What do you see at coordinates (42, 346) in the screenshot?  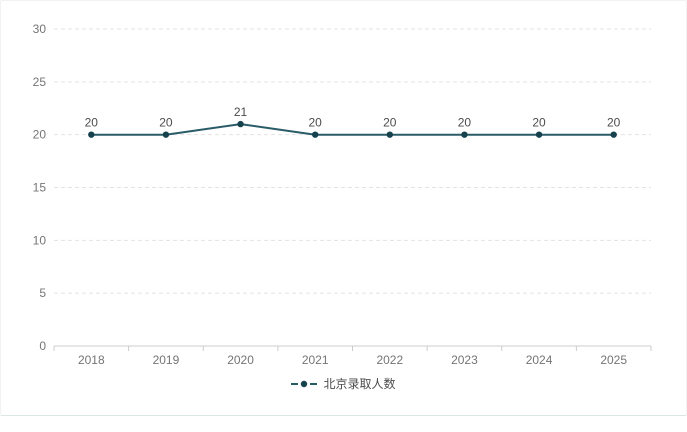 I see `y-axis-label: 0` at bounding box center [42, 346].